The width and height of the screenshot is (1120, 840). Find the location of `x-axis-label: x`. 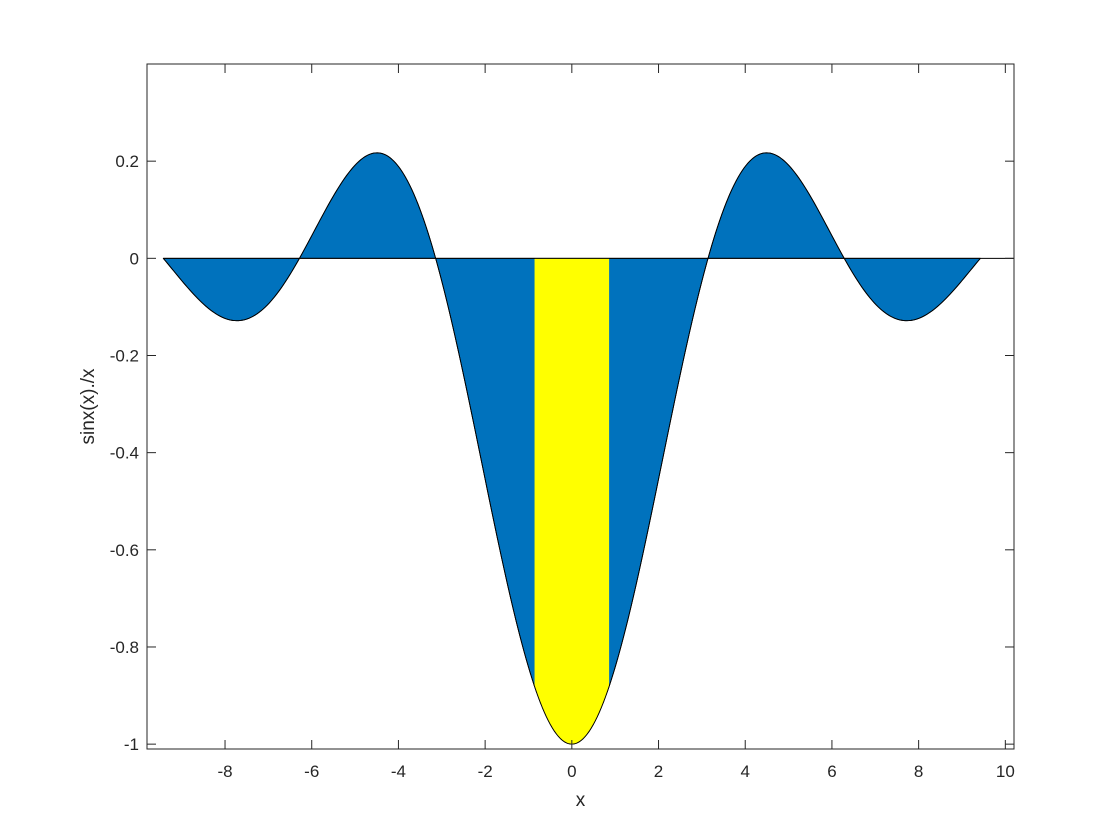

x-axis-label: x is located at coordinates (581, 800).